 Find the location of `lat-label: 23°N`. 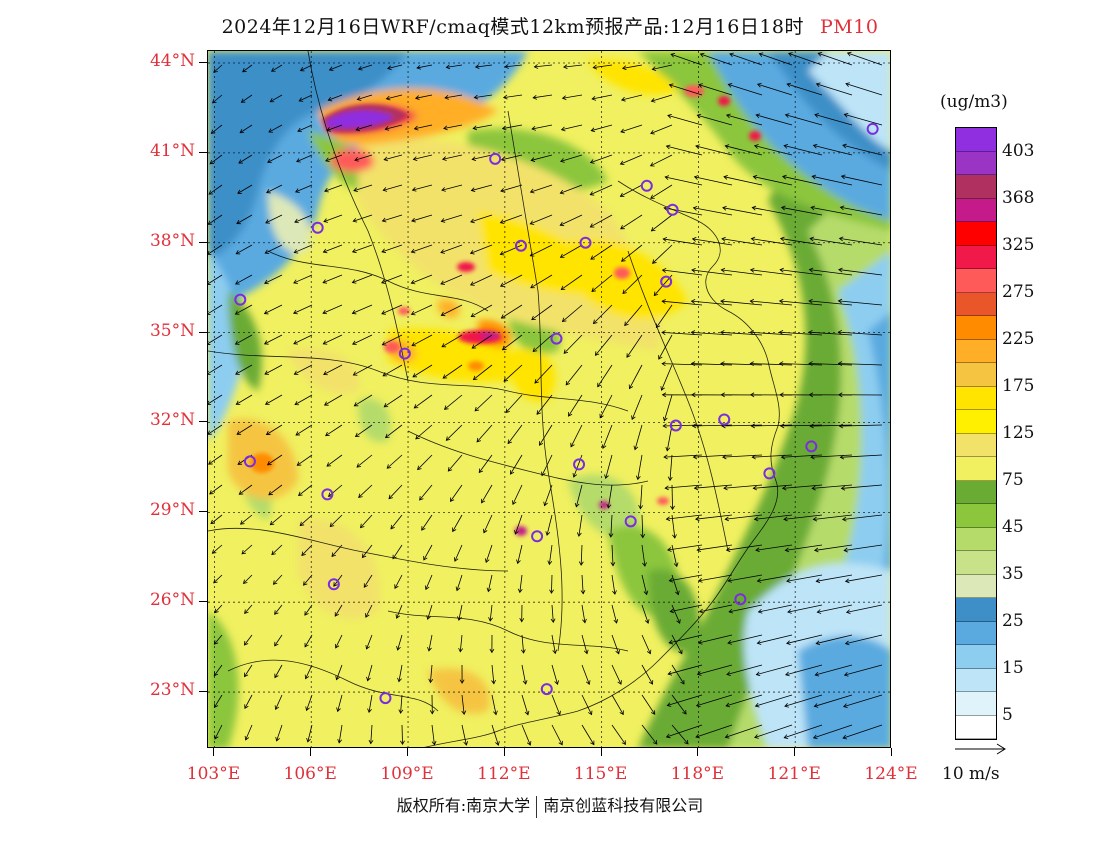

lat-label: 23°N is located at coordinates (172, 690).